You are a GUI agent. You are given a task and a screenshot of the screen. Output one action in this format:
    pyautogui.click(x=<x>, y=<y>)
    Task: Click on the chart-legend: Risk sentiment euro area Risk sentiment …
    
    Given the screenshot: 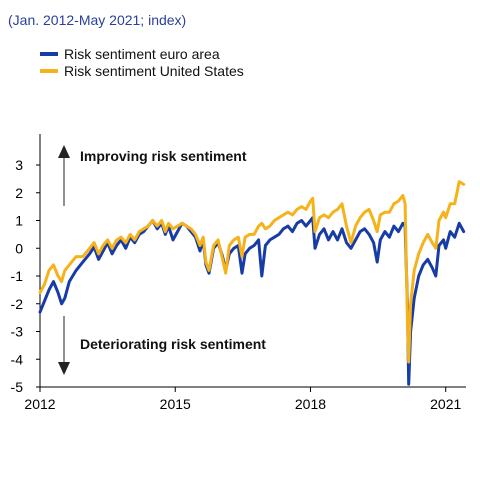 What is the action you would take?
    pyautogui.click(x=142, y=62)
    